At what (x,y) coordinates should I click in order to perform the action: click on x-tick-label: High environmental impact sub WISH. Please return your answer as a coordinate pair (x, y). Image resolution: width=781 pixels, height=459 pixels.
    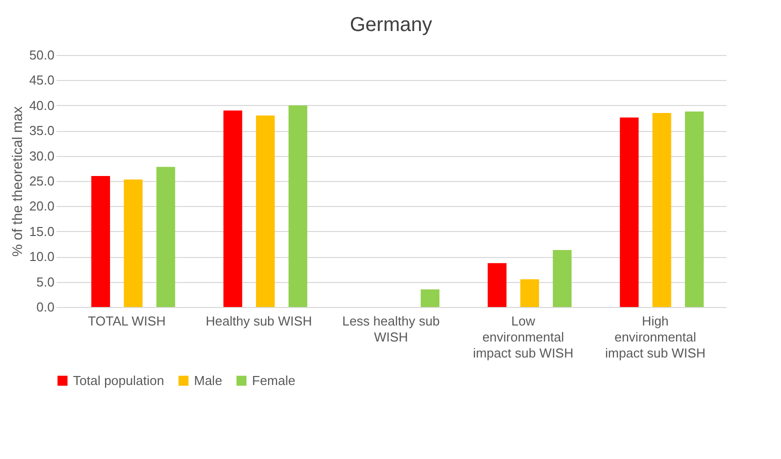
    Looking at the image, I should click on (655, 337).